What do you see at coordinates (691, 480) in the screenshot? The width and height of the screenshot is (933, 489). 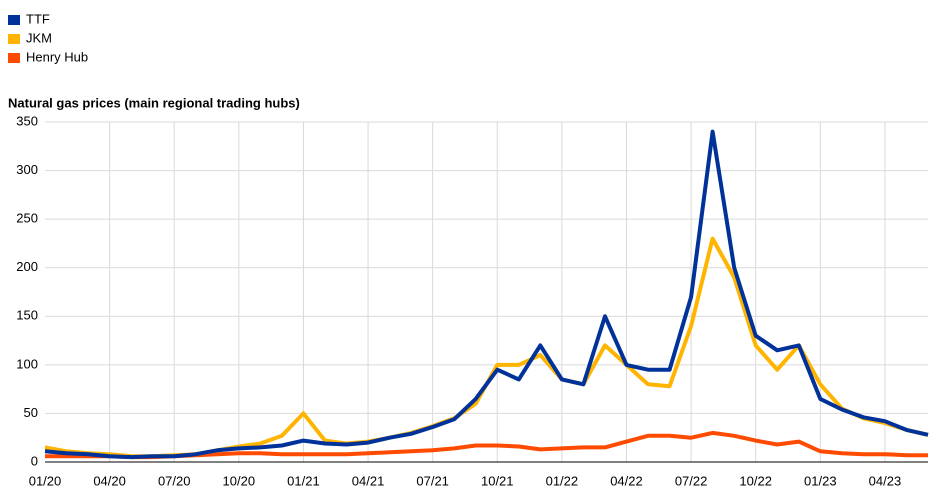 I see `x-tick-label: 07/22` at bounding box center [691, 480].